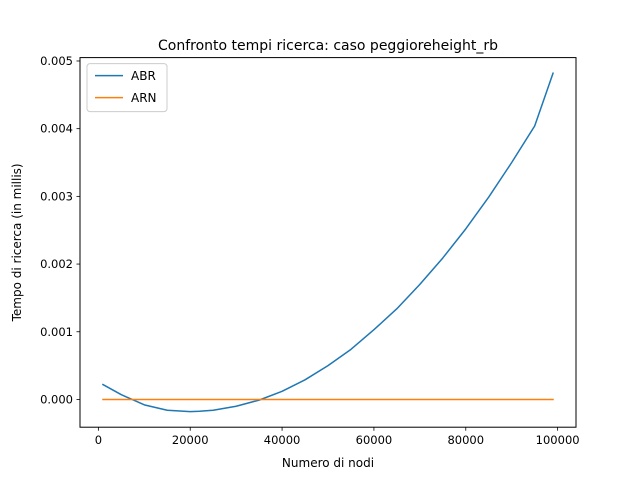 This screenshot has height=480, width=640. Describe the element at coordinates (17, 242) in the screenshot. I see `y-axis-label: Tempo di ricerca (in millis)` at that location.